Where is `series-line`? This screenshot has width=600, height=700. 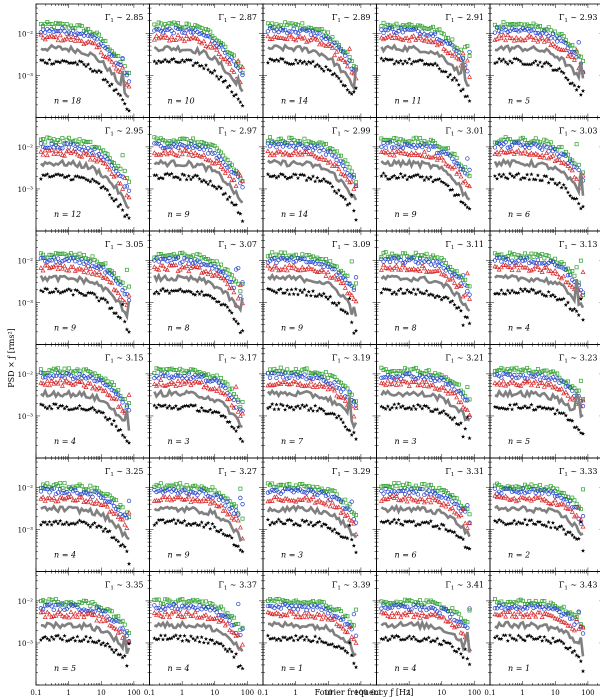
series-line is located at coordinates (85, 184).